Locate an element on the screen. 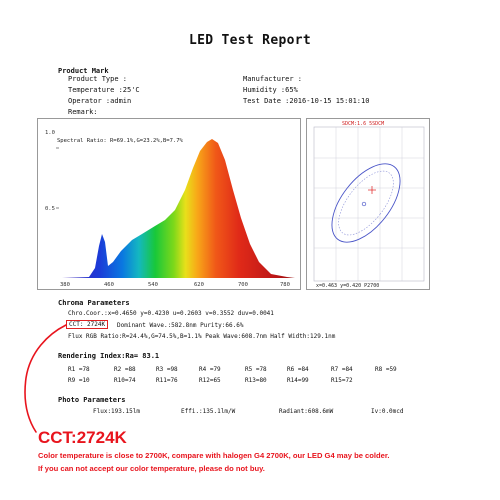 The width and height of the screenshot is (500, 500). cie-ellipse-inner is located at coordinates (366, 203).